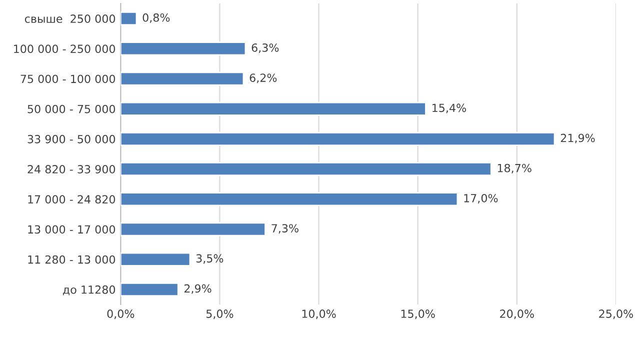 The height and width of the screenshot is (350, 635). I want to click on y-tick-label: свыше 250 000, so click(70, 18).